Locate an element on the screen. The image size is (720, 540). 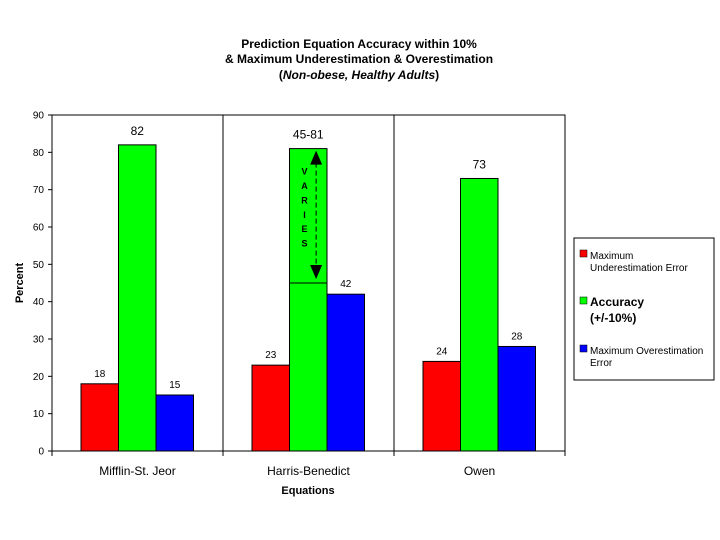
y-tick-label: 60 is located at coordinates (39, 228).